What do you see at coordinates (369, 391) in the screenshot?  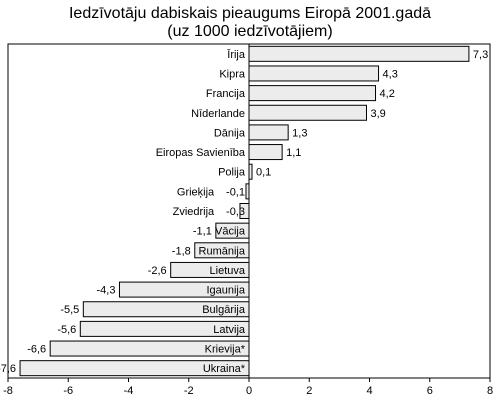 I see `x-tick-label: 4` at bounding box center [369, 391].